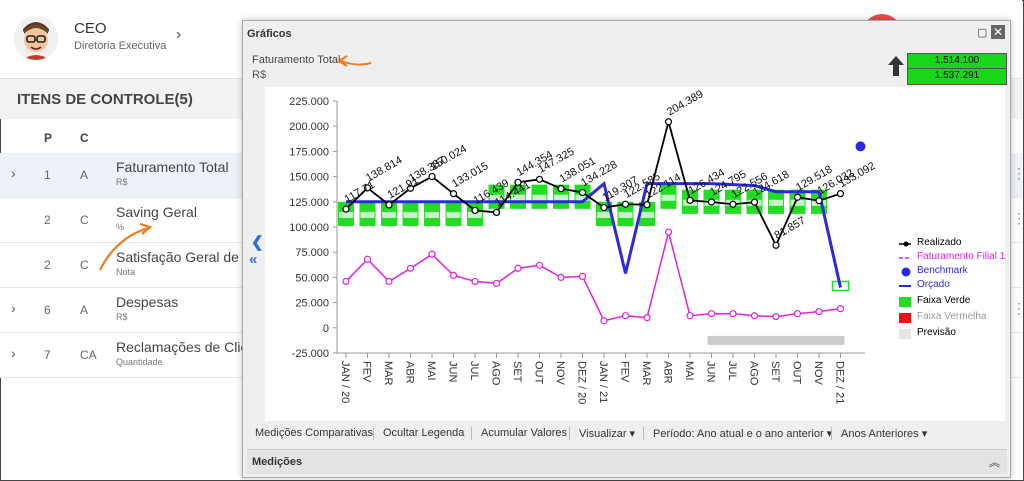  I want to click on indicator-unit: R$, so click(259, 75).